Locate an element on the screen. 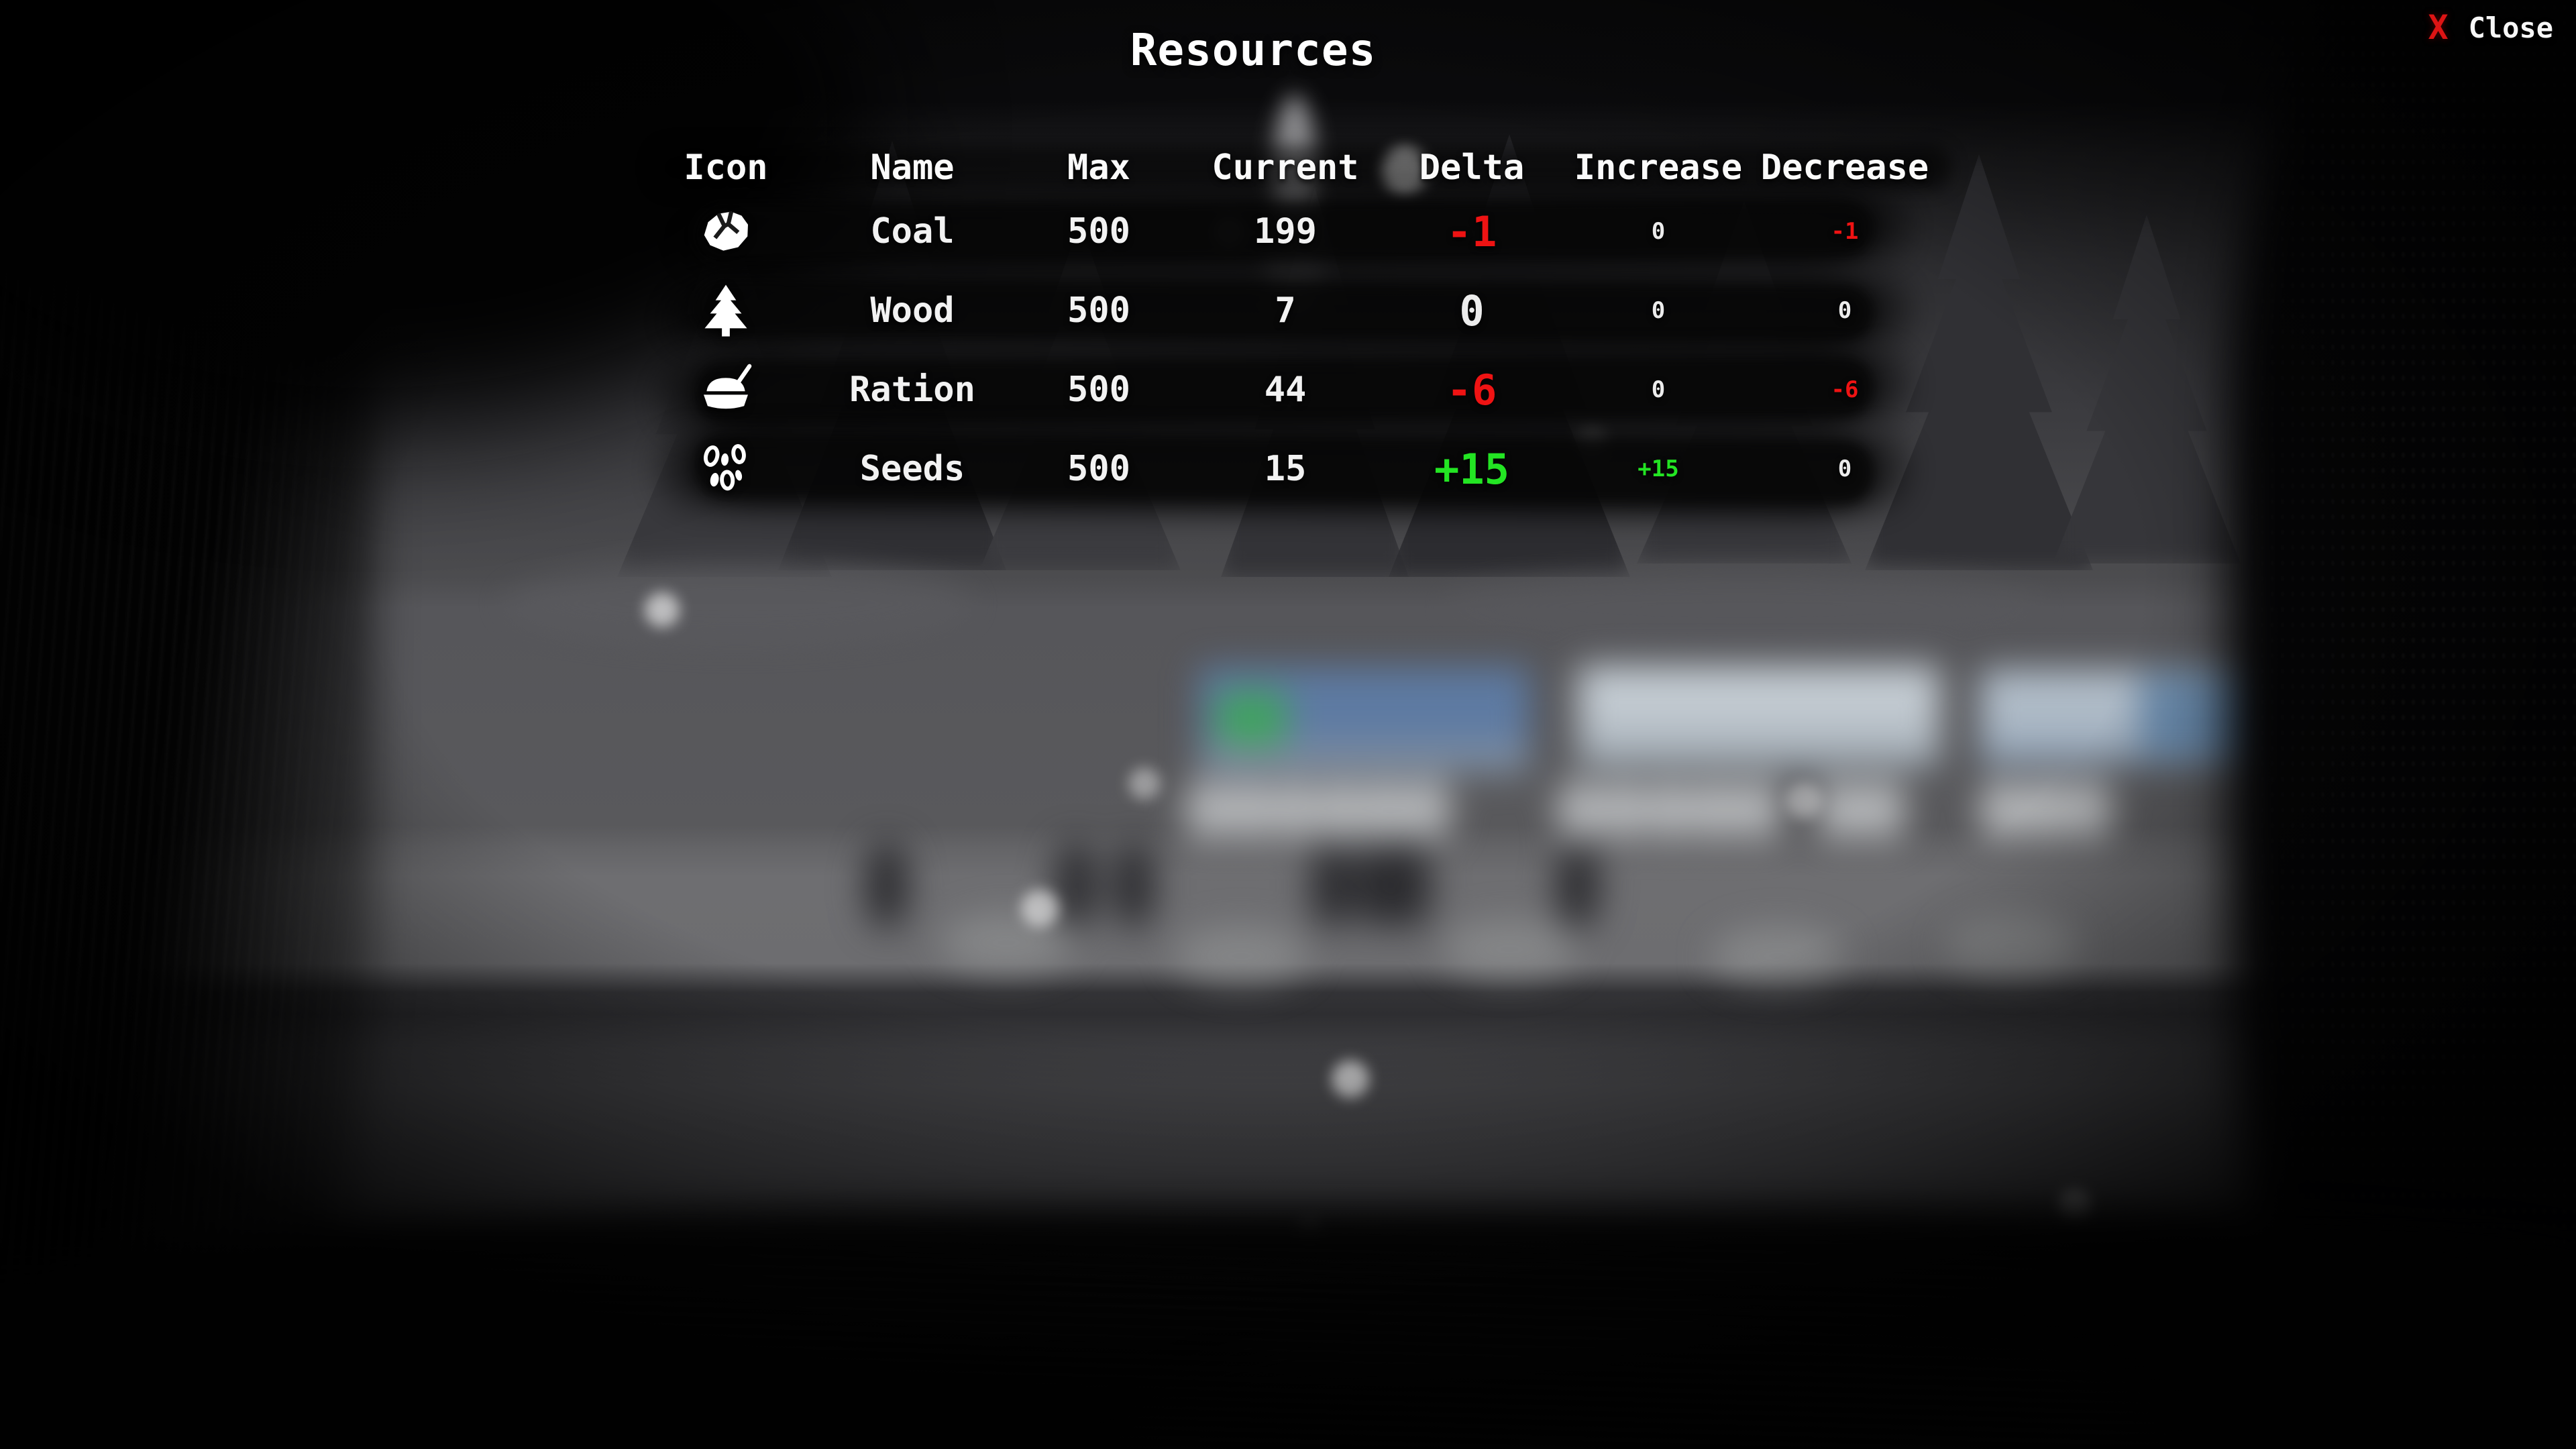  resource-name: Ration is located at coordinates (912, 390).